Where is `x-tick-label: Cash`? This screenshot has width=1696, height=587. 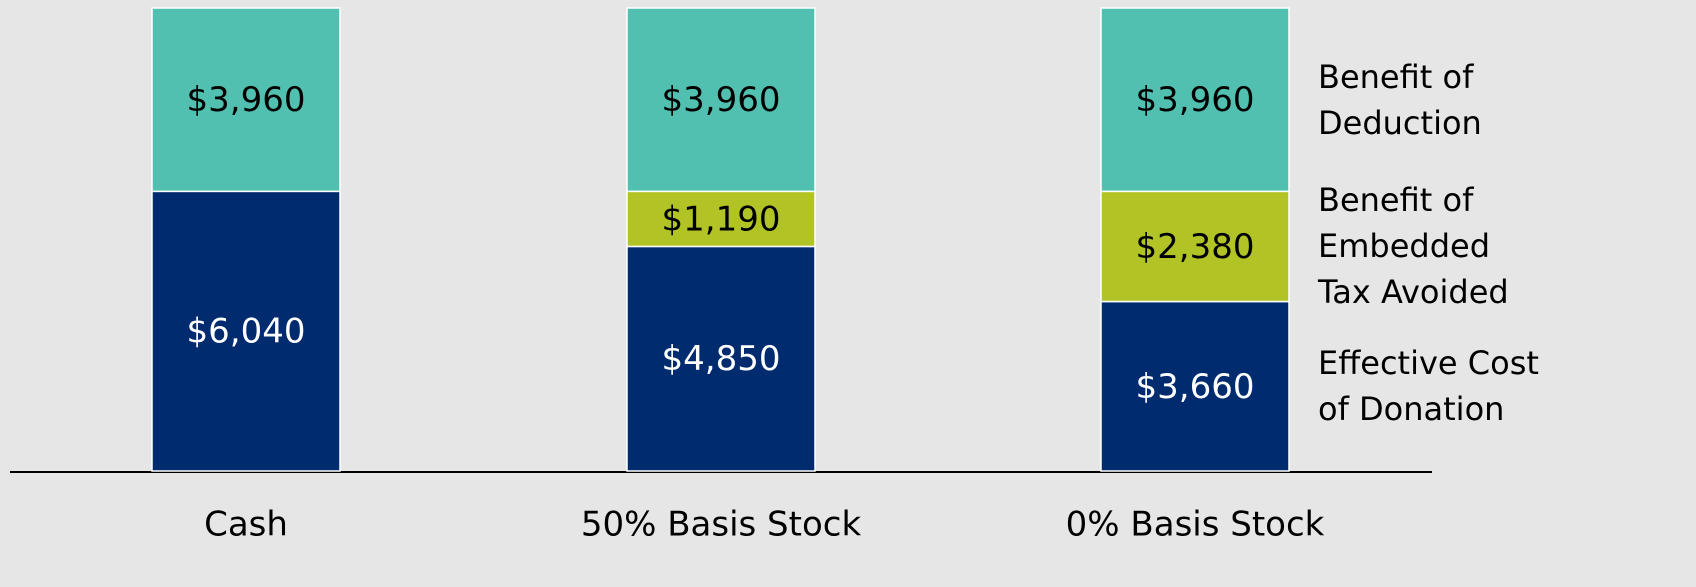
x-tick-label: Cash is located at coordinates (246, 525).